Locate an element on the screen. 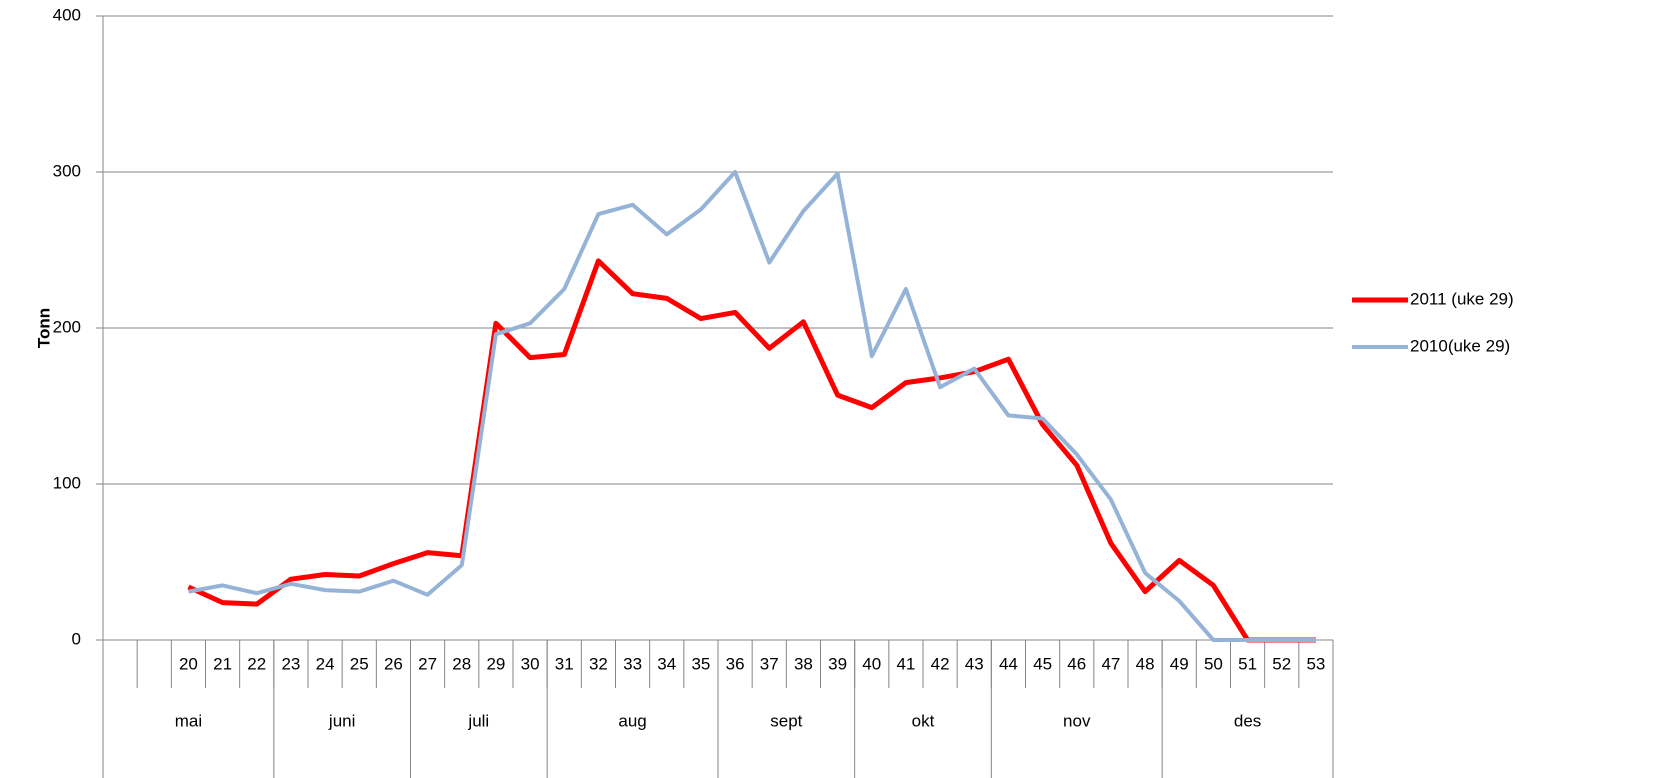  x-tick-label: 22 is located at coordinates (256, 663).